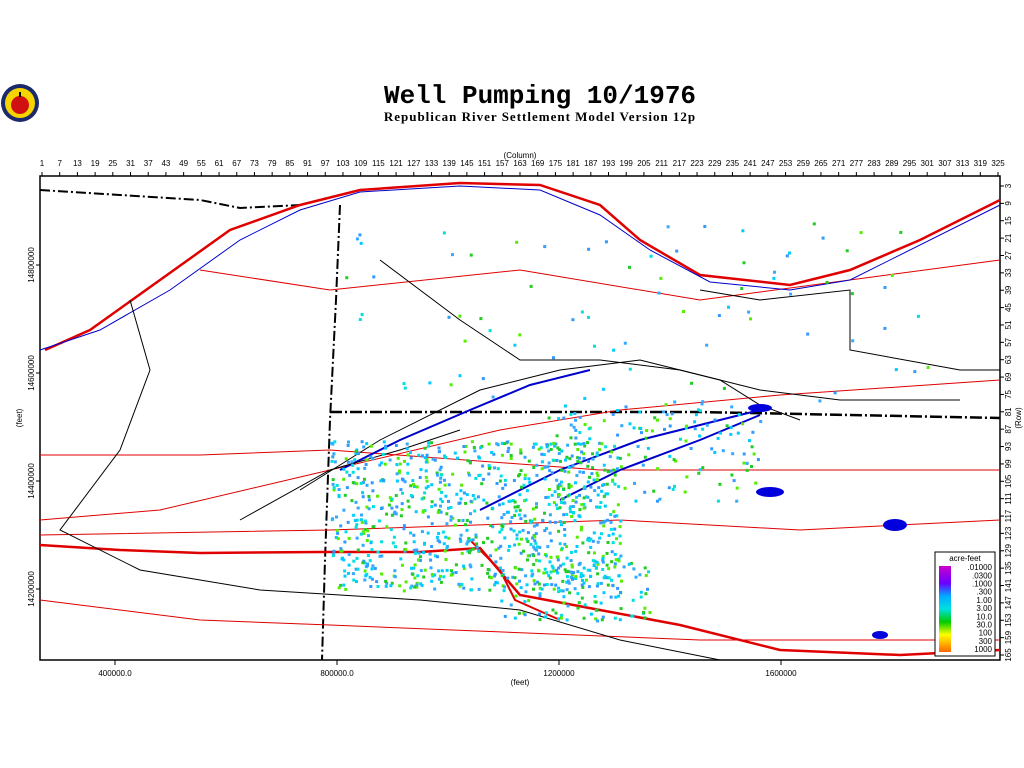 The height and width of the screenshot is (768, 1024). I want to click on legend: acre-feet, so click(965, 604).